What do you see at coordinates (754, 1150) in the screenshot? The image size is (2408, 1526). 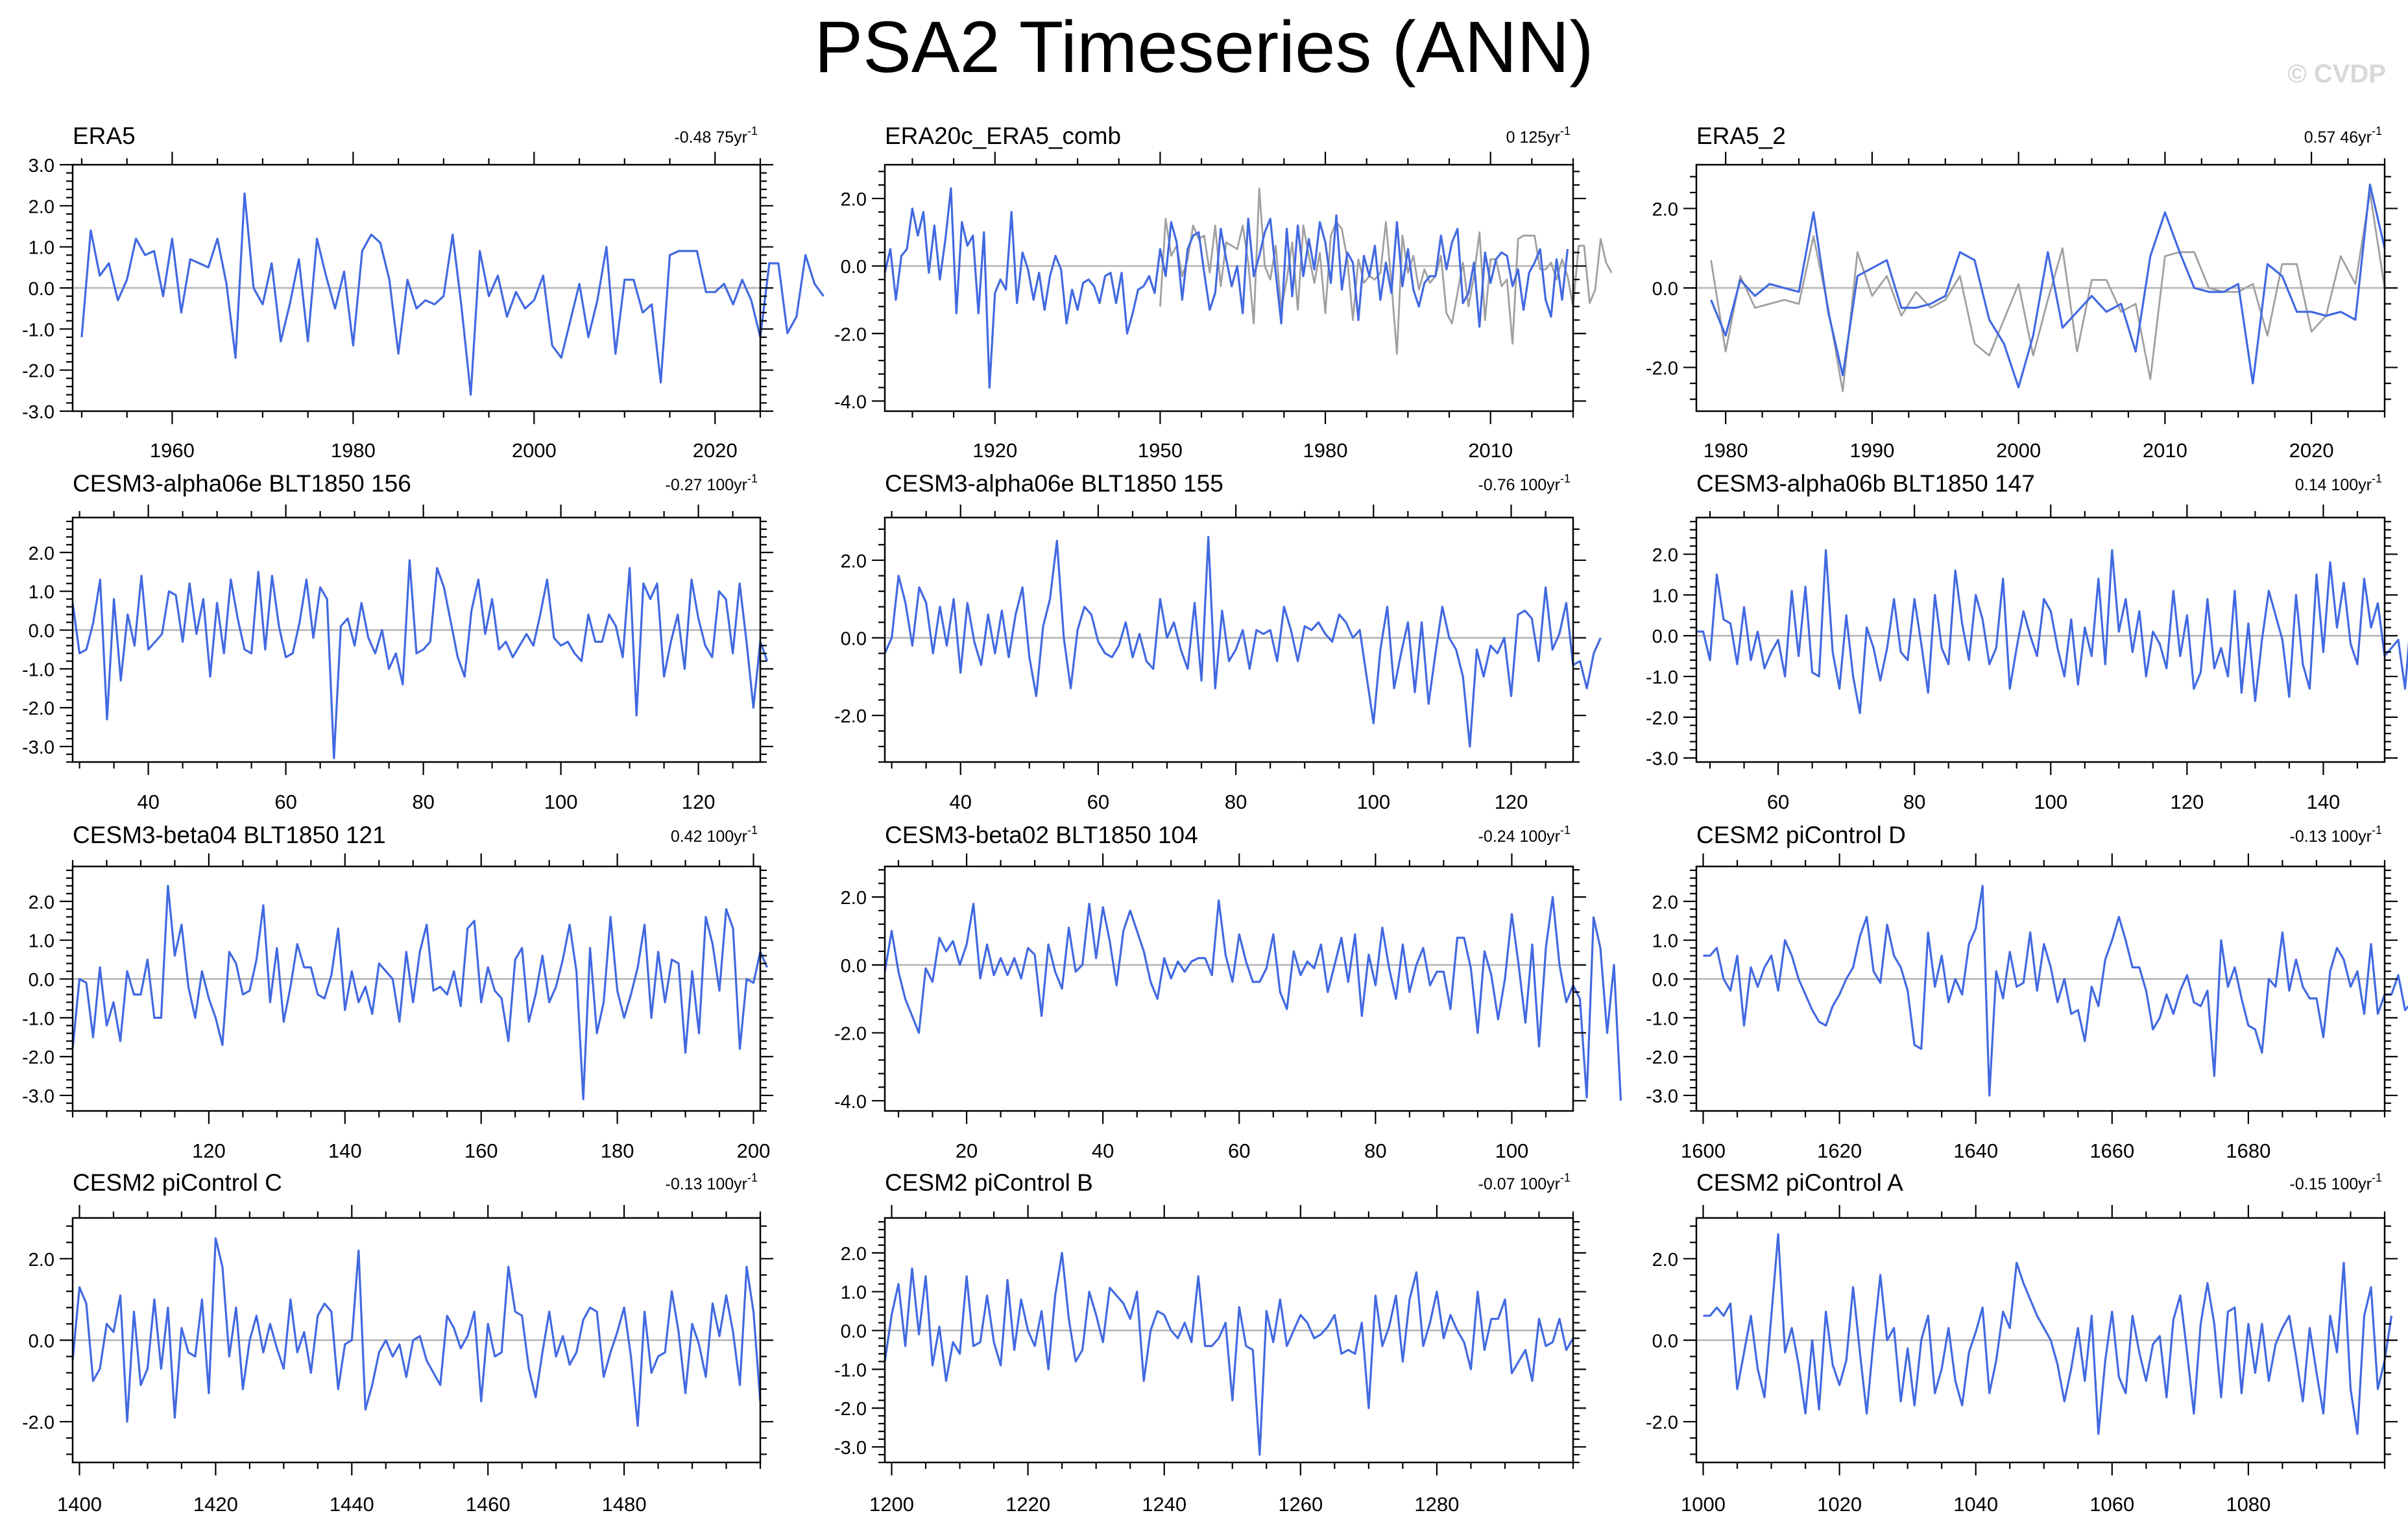 I see `x-tick-label: 200` at bounding box center [754, 1150].